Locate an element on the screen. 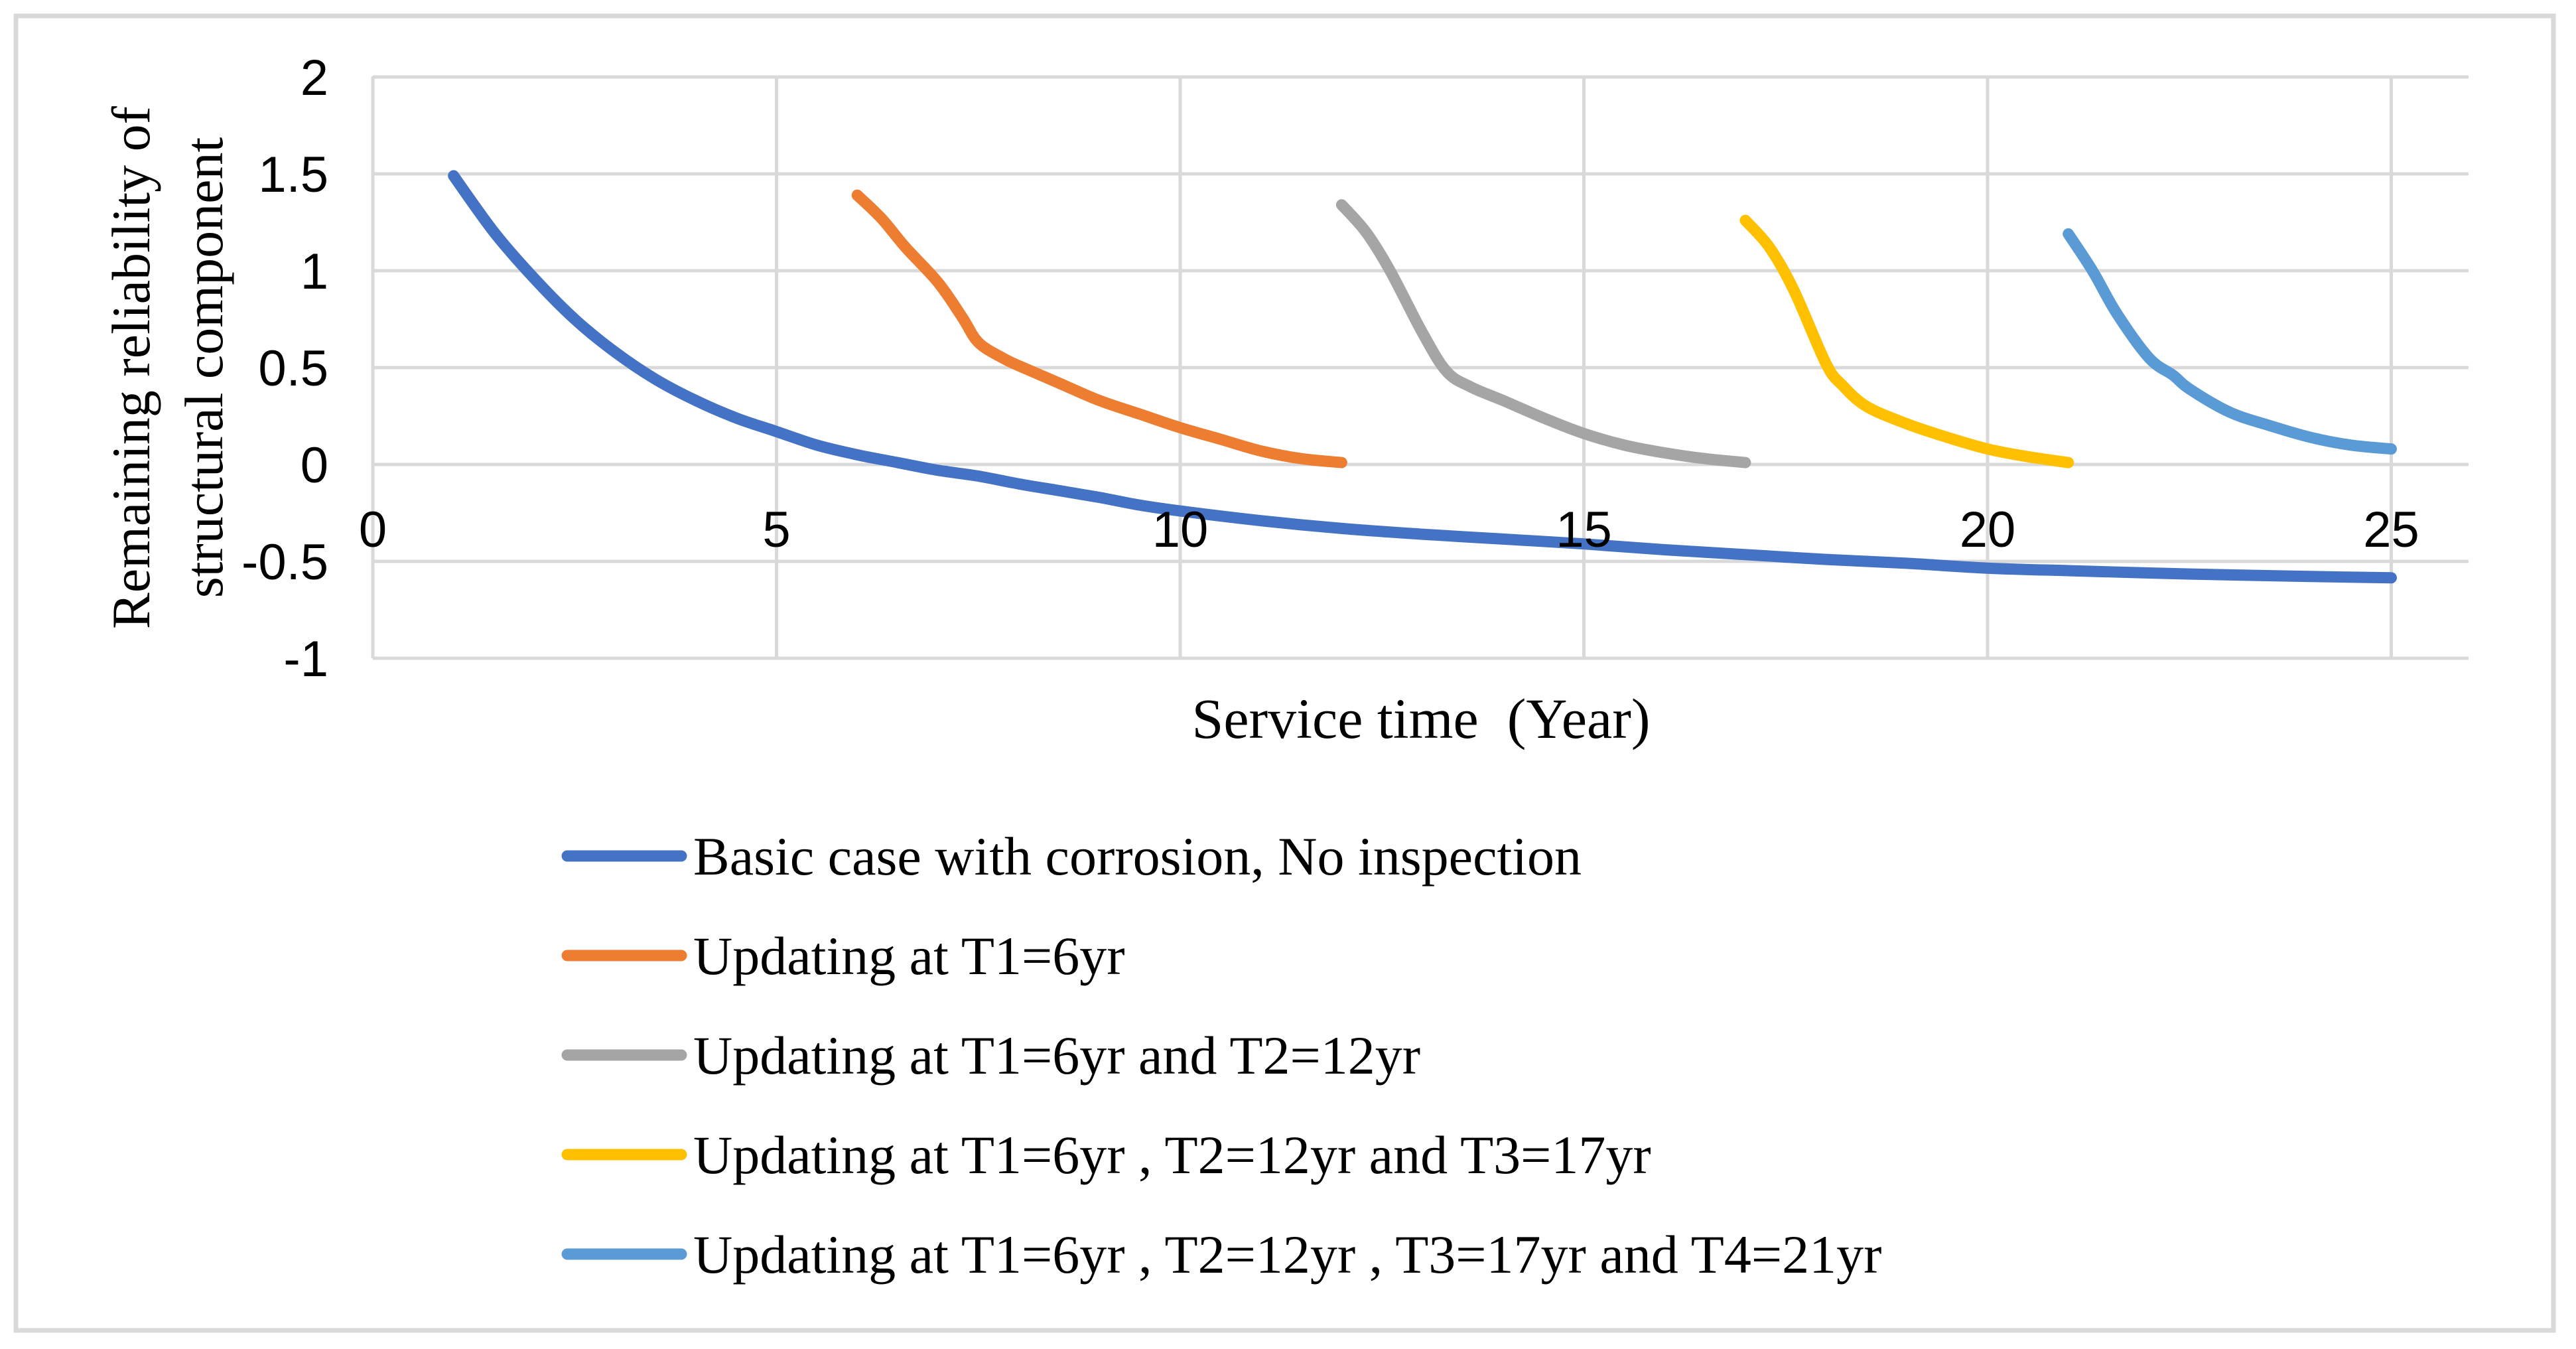  x-tick-label: 10 is located at coordinates (1180, 530).